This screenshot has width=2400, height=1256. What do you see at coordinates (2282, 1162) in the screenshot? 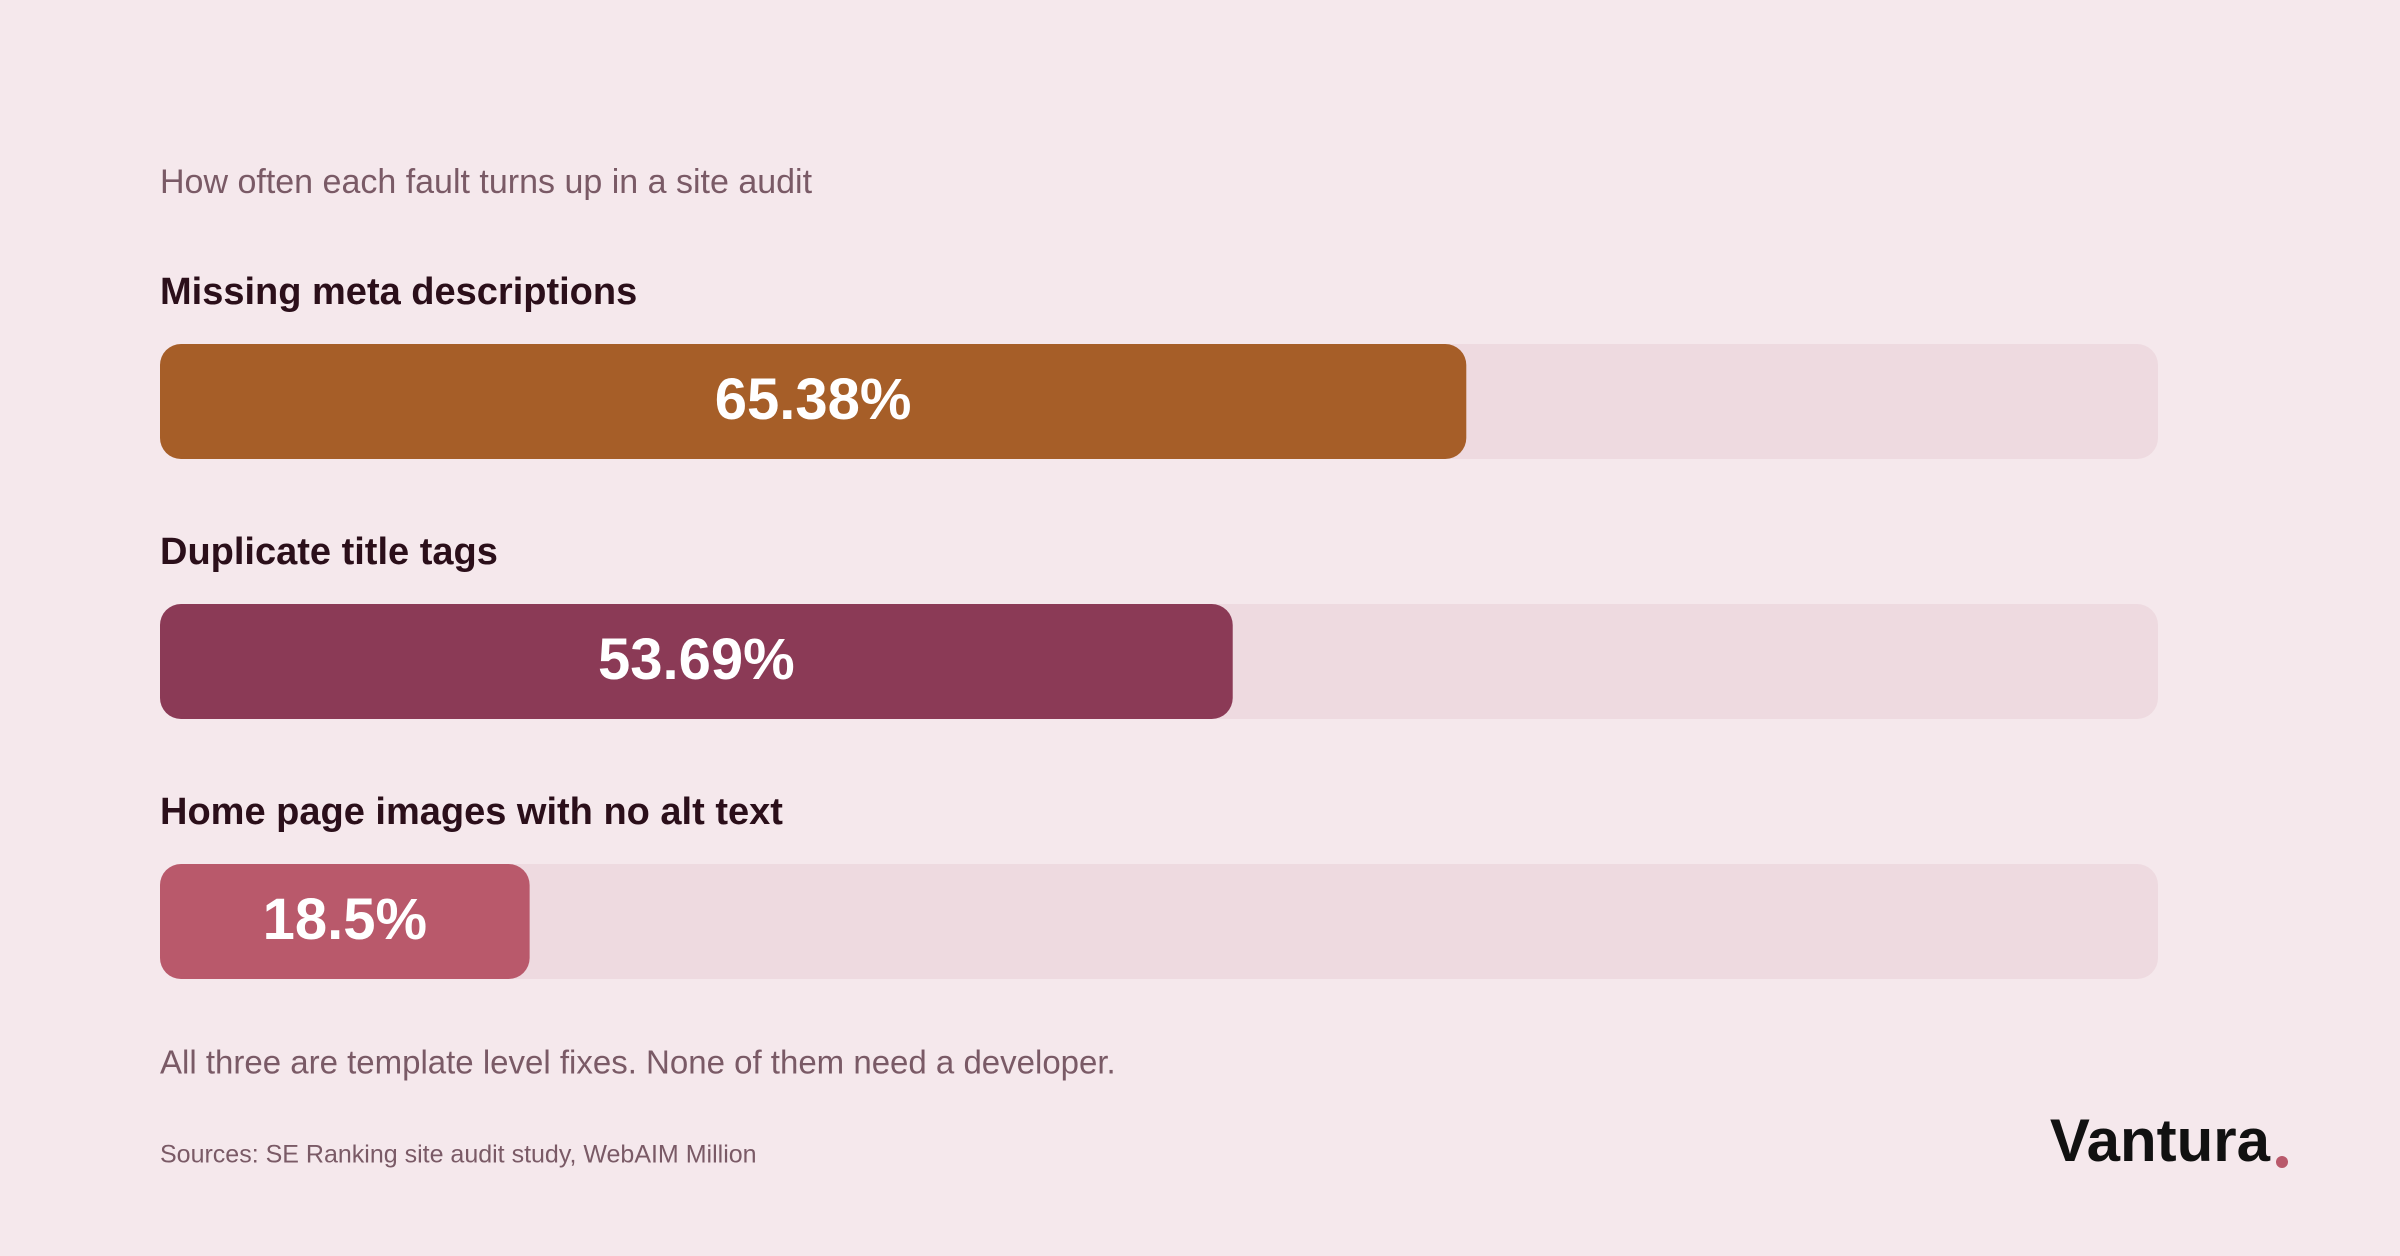
I see `brand-dot` at bounding box center [2282, 1162].